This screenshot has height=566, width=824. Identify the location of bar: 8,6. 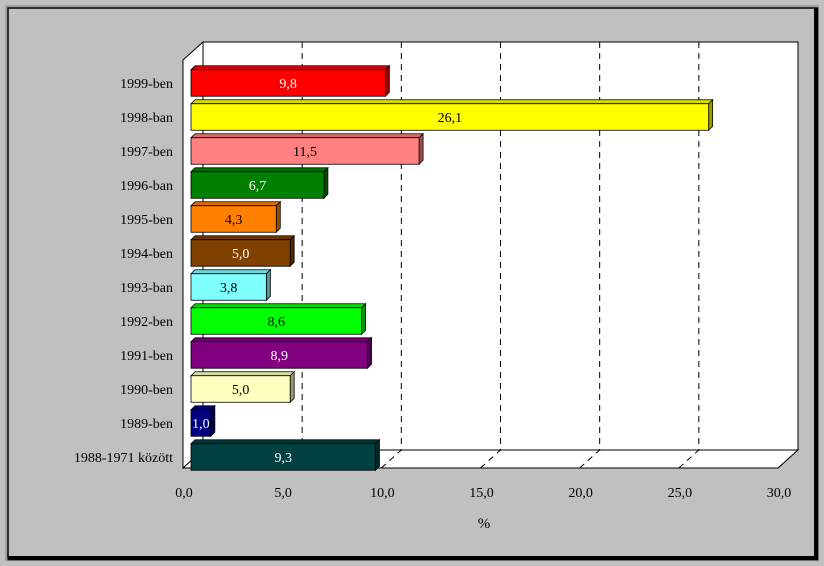
(278, 319).